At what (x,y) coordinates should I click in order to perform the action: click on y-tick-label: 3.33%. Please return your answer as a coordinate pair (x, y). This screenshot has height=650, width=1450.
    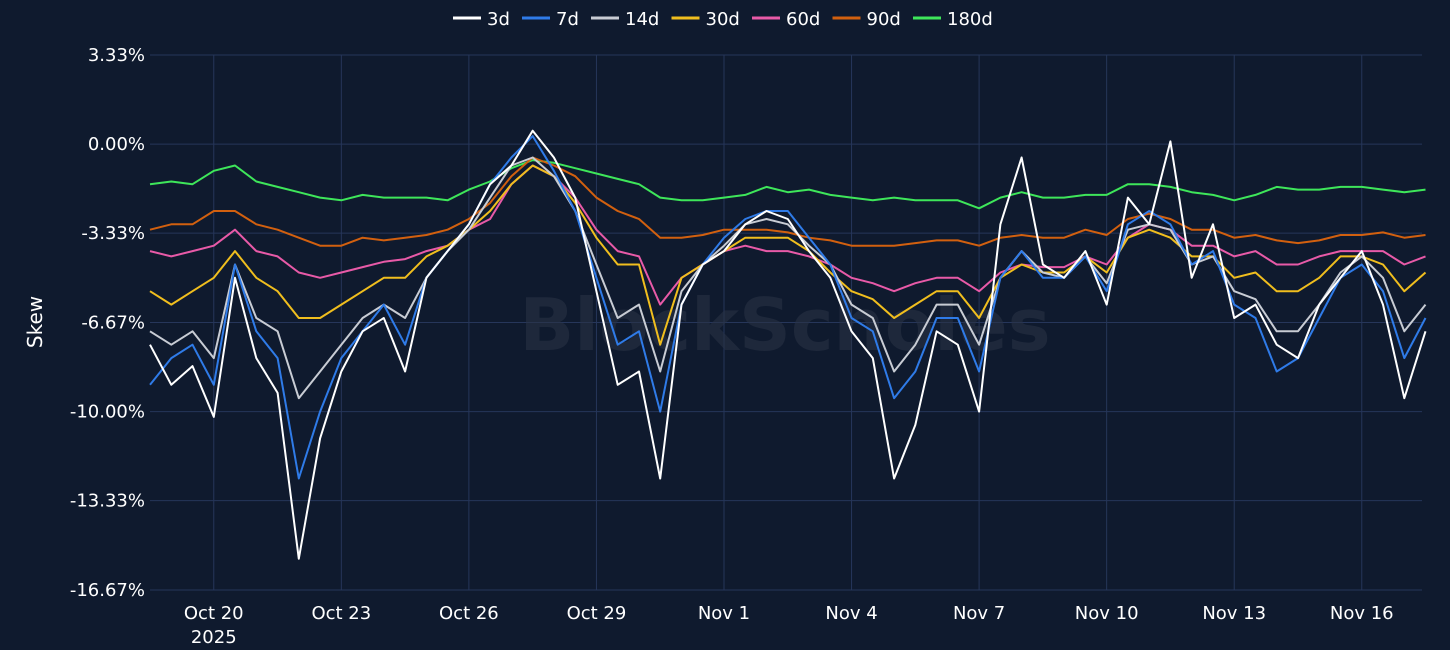
    Looking at the image, I should click on (116, 55).